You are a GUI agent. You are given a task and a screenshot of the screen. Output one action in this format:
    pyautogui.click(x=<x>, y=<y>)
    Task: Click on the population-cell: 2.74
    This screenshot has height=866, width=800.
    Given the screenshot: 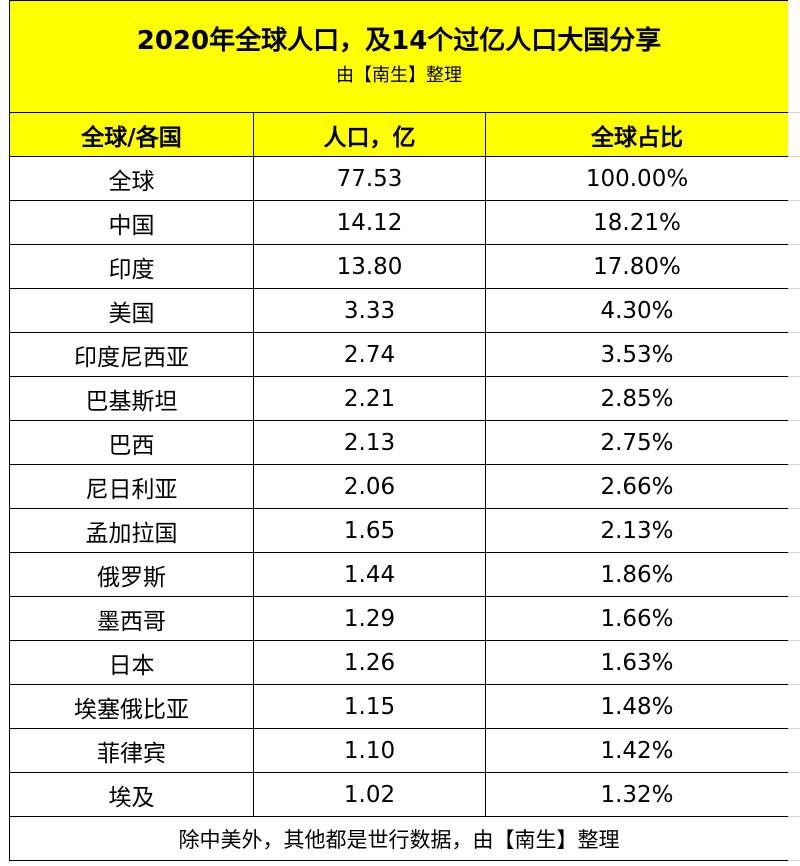 What is the action you would take?
    pyautogui.click(x=369, y=354)
    